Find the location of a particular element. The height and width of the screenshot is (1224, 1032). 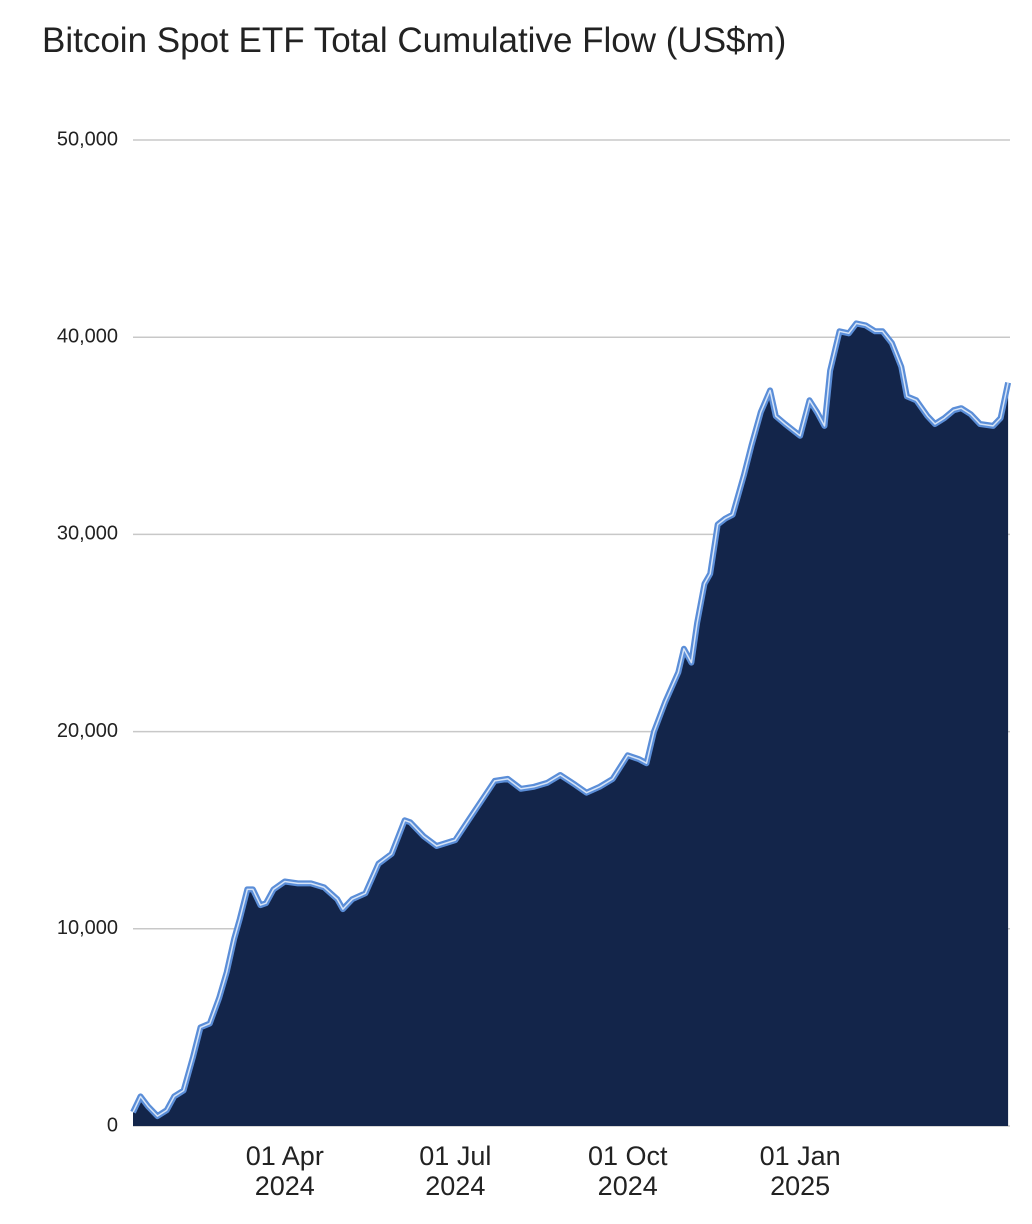

x-tick-label-line: 01 Apr is located at coordinates (285, 1156).